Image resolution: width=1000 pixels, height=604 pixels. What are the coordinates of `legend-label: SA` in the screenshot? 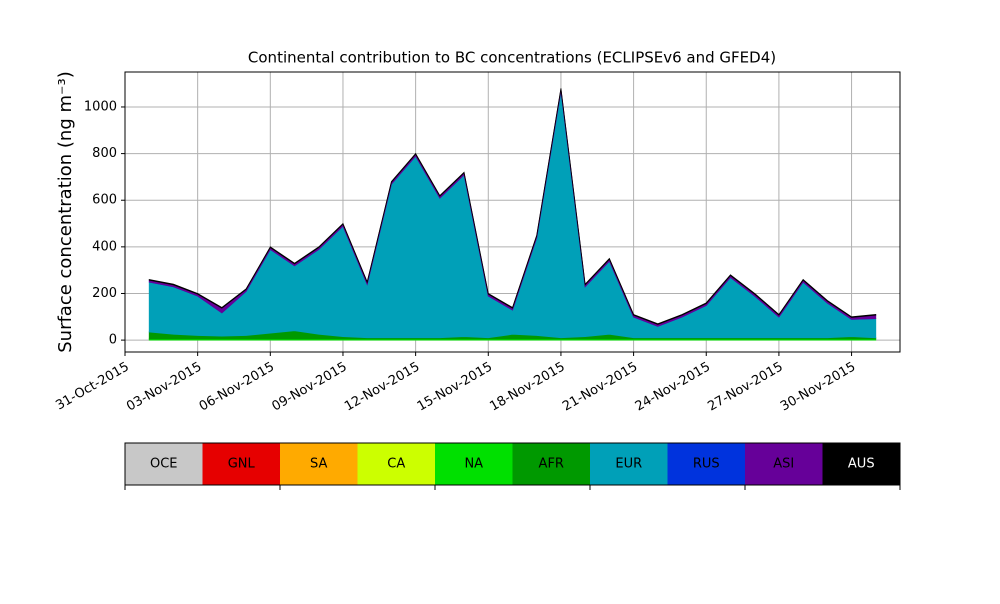 It's located at (318, 464).